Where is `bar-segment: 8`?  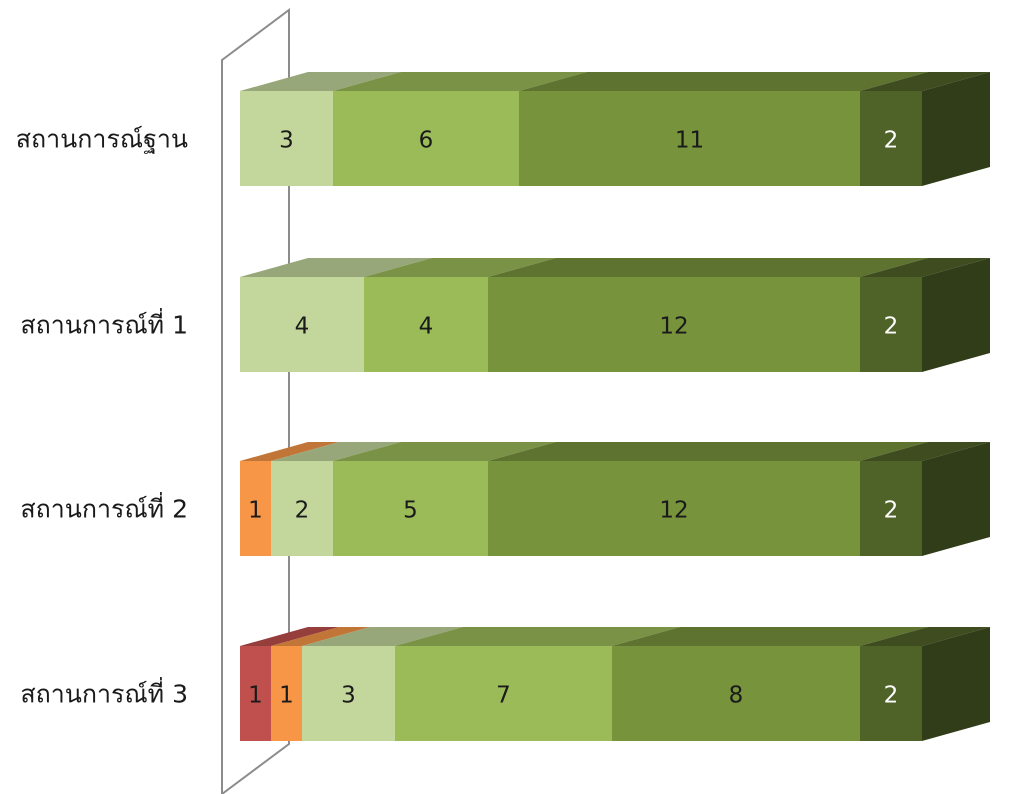 bar-segment: 8 is located at coordinates (770, 684).